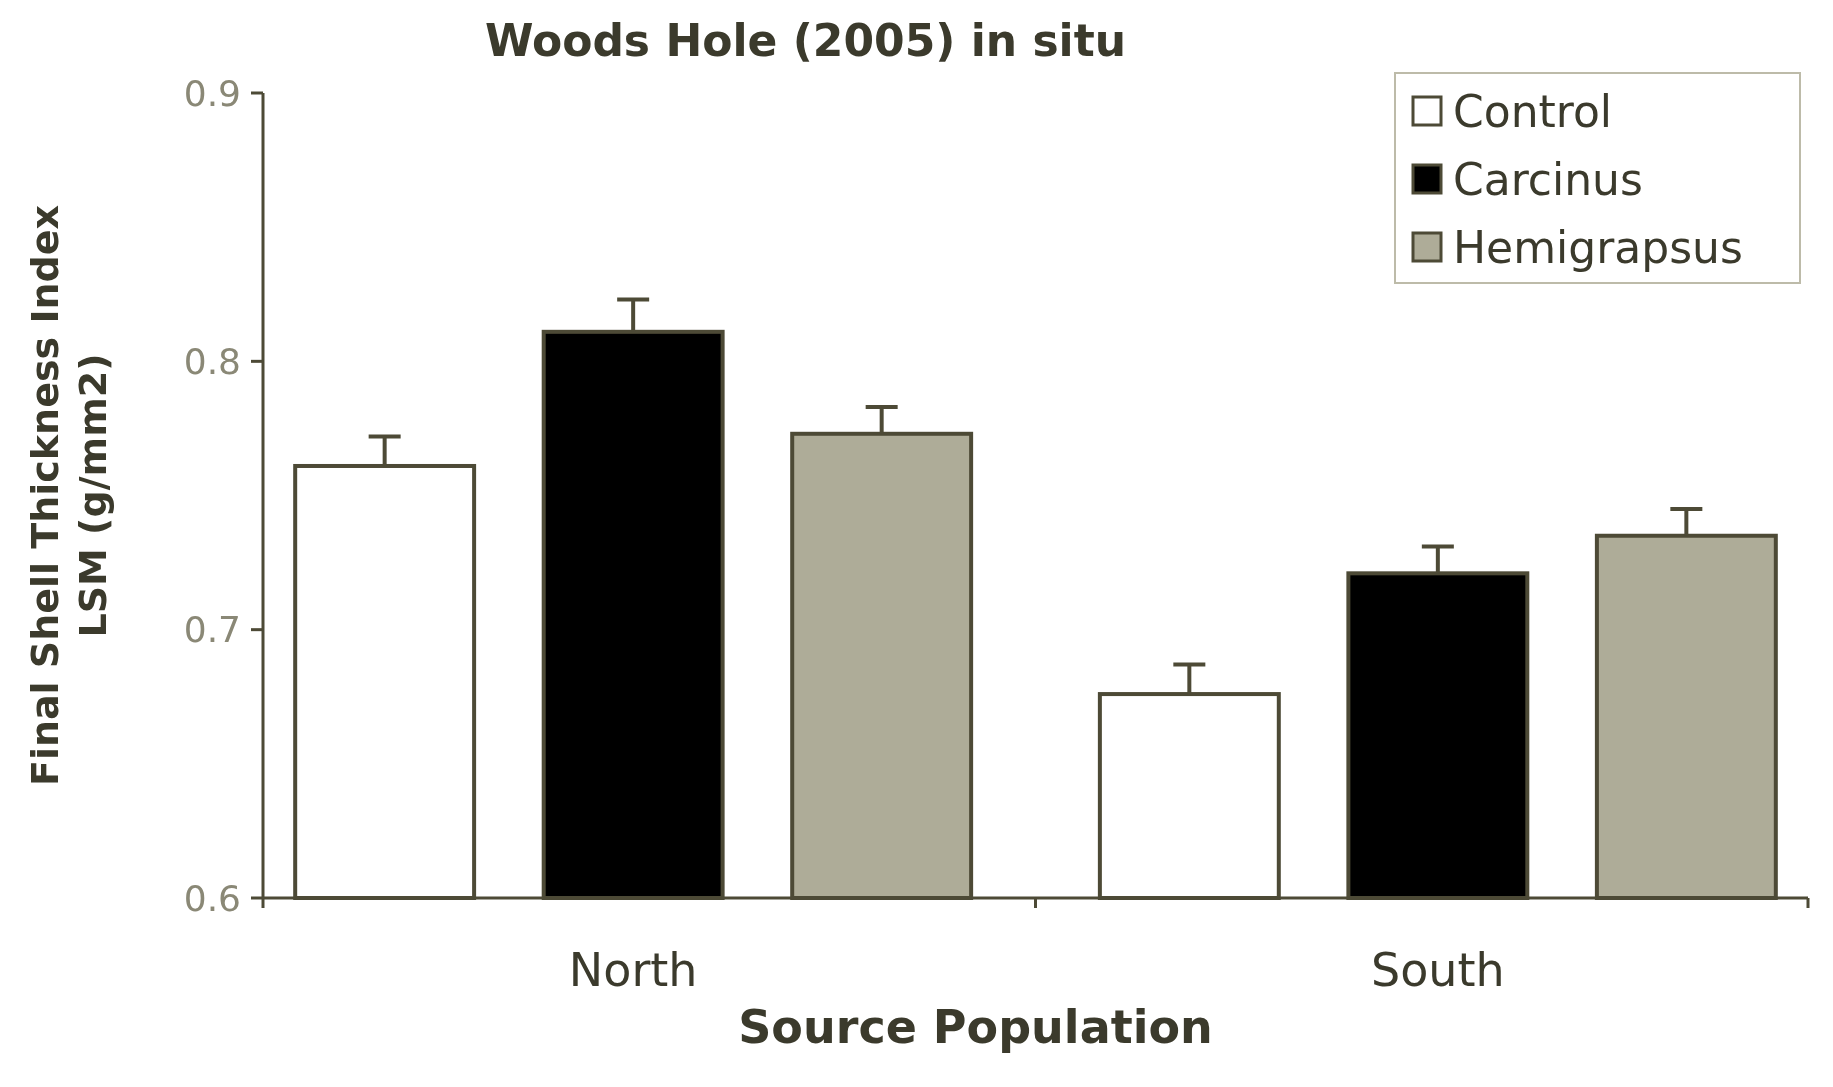 The height and width of the screenshot is (1087, 1833). I want to click on x-tick-label: North, so click(633, 970).